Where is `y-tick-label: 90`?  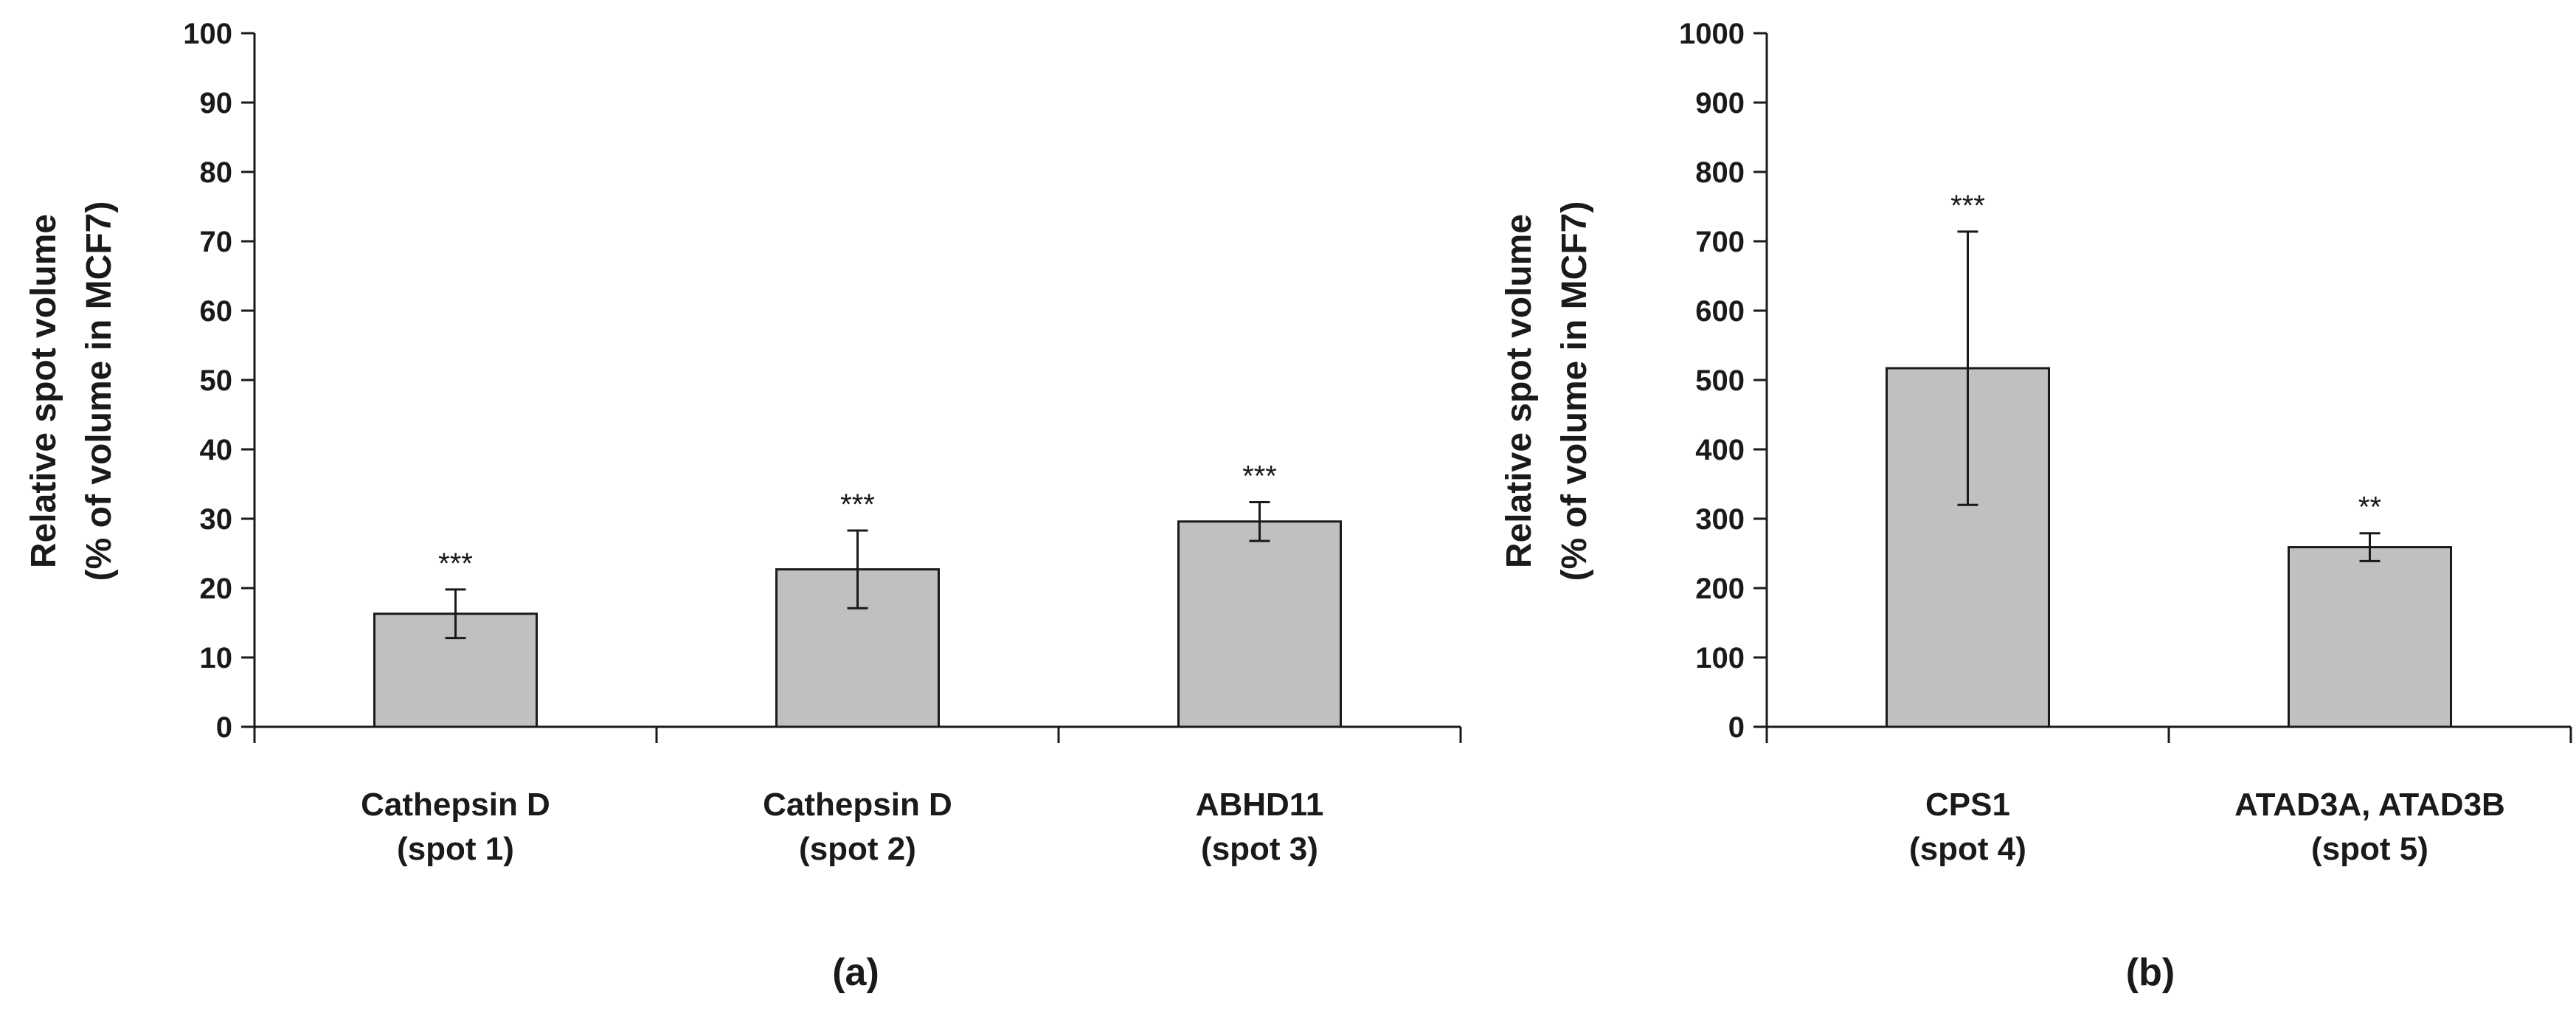 y-tick-label: 90 is located at coordinates (217, 103).